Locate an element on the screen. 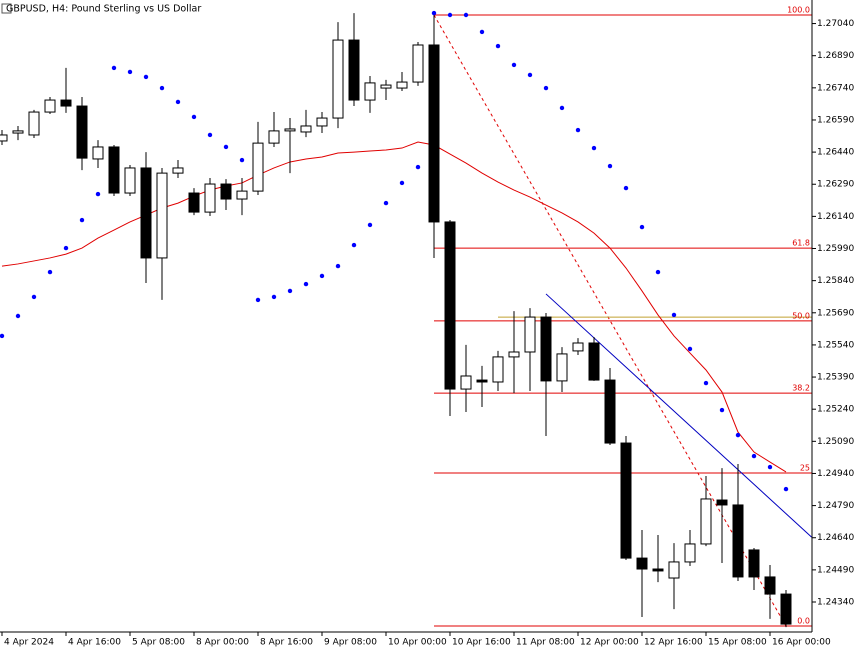 Image resolution: width=855 pixels, height=650 pixels. x-tick-label: 8 Apr 16:00 is located at coordinates (286, 643).